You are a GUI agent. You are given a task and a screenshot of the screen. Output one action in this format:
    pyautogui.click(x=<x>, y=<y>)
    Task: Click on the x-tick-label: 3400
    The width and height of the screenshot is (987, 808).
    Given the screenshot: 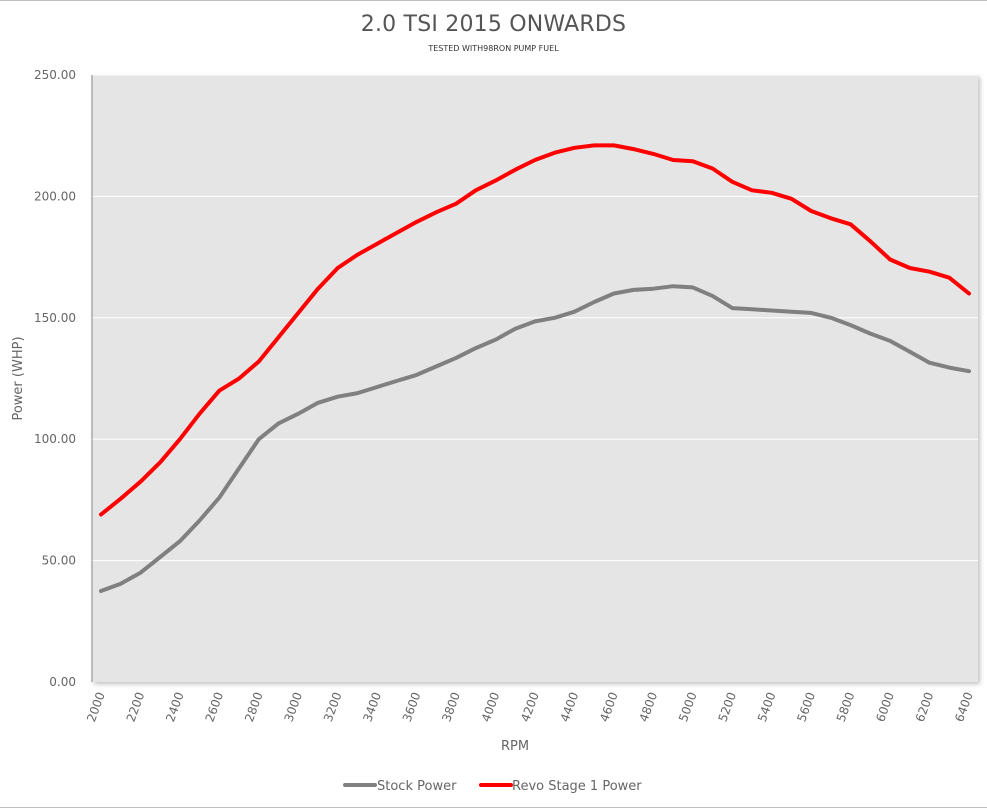 What is the action you would take?
    pyautogui.click(x=372, y=706)
    